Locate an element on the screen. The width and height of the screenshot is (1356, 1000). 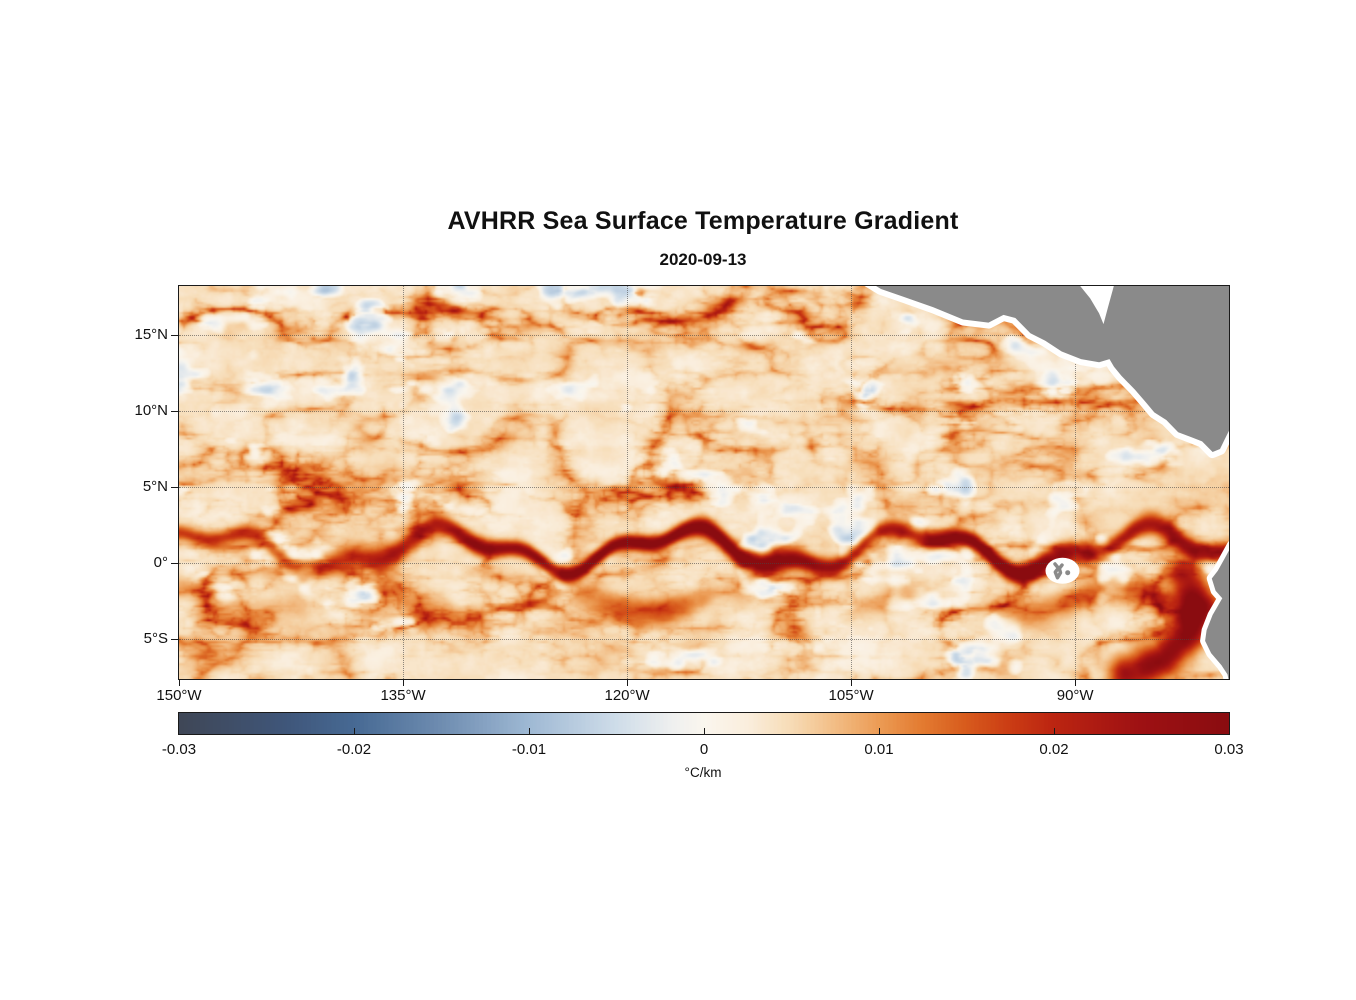
y-tick-label: 10°N is located at coordinates (151, 410).